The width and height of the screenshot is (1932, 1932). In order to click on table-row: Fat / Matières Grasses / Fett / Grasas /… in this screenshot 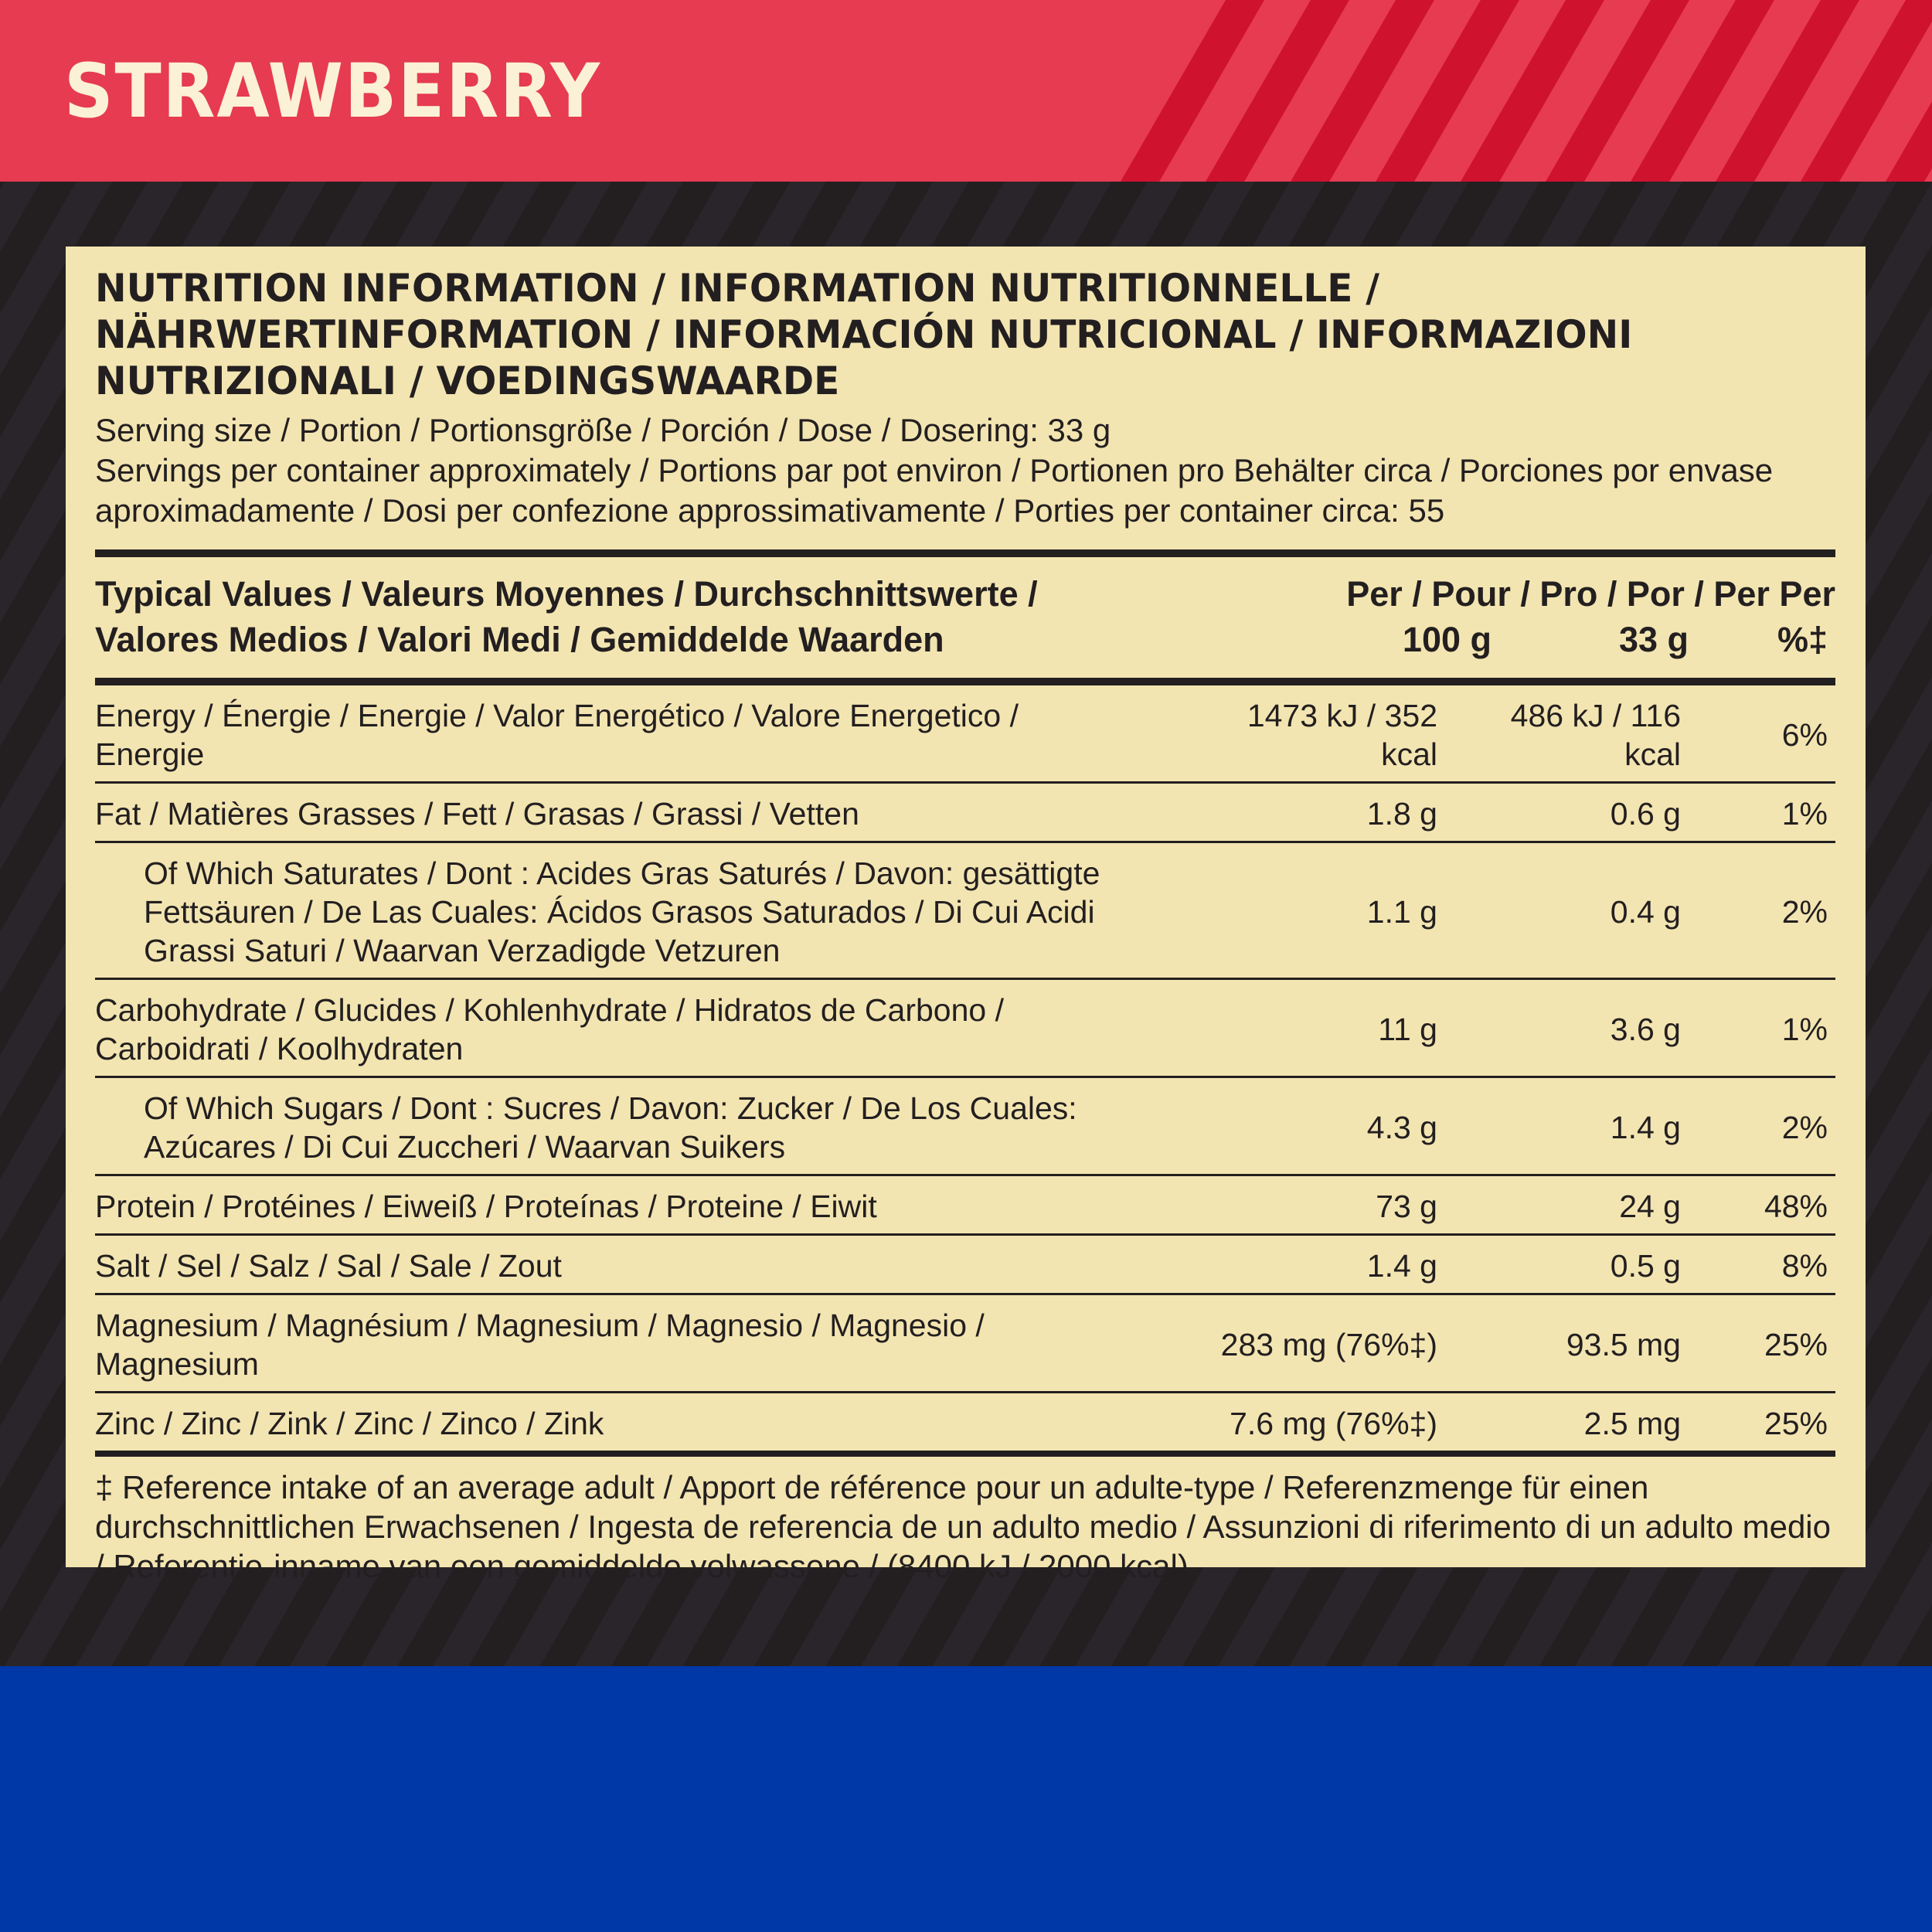, I will do `click(965, 812)`.